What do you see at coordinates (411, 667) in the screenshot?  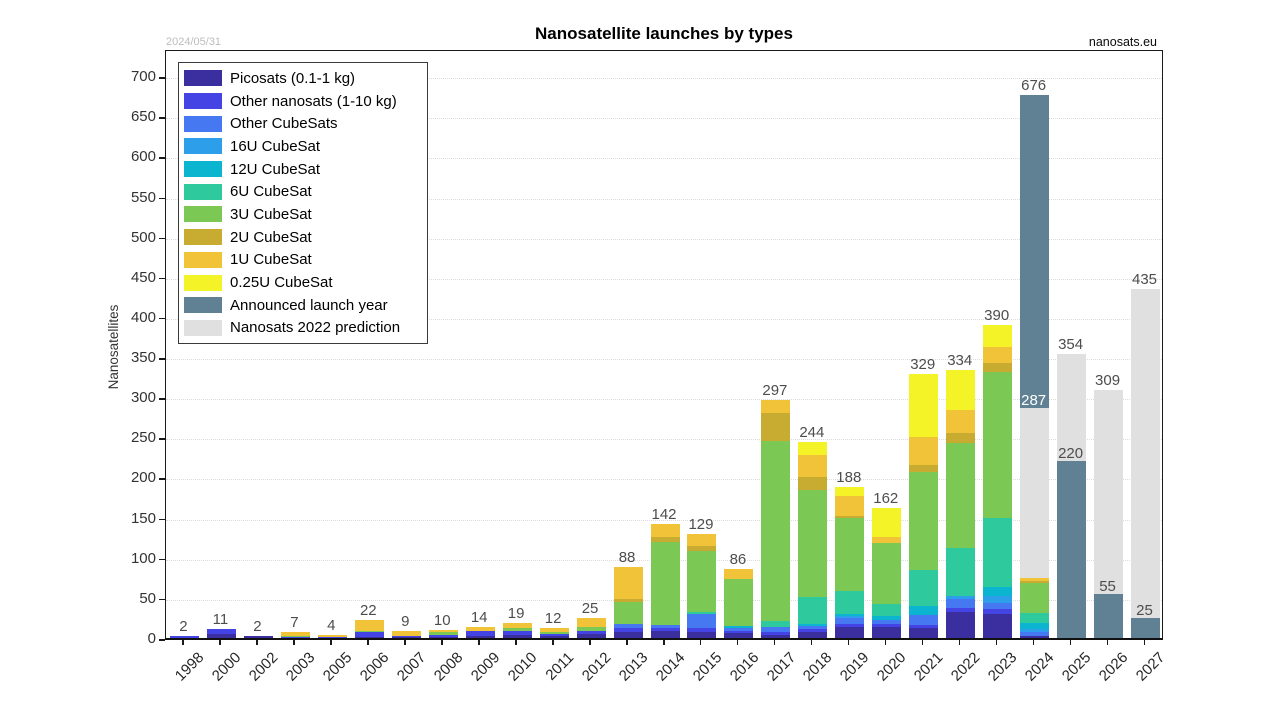 I see `x-tick-label-2007: 2007` at bounding box center [411, 667].